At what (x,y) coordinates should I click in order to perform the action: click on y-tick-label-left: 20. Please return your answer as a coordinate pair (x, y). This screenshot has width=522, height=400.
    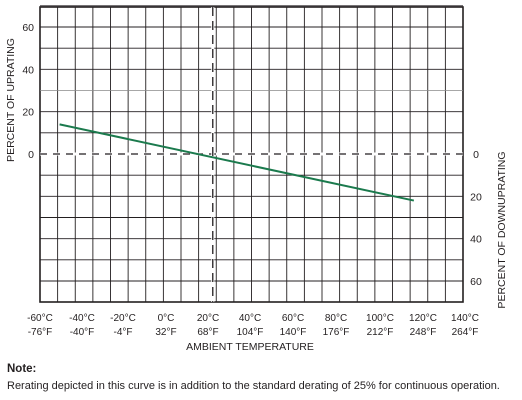
    Looking at the image, I should click on (28, 113).